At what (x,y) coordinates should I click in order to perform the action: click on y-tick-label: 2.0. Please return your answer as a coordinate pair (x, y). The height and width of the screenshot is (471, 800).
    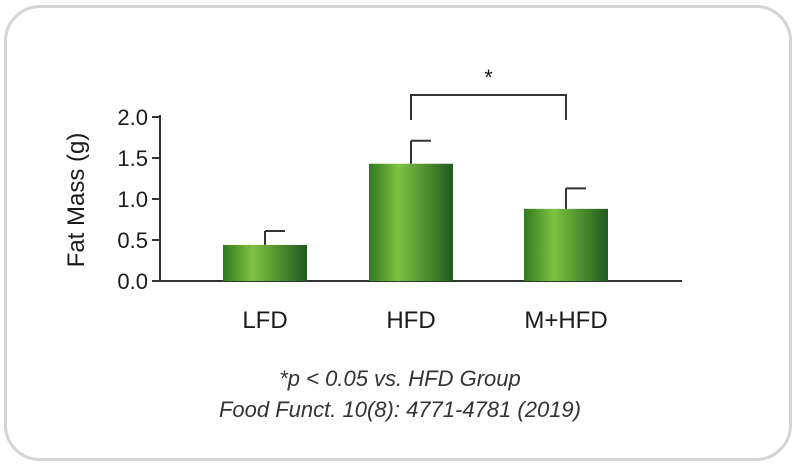
    Looking at the image, I should click on (132, 117).